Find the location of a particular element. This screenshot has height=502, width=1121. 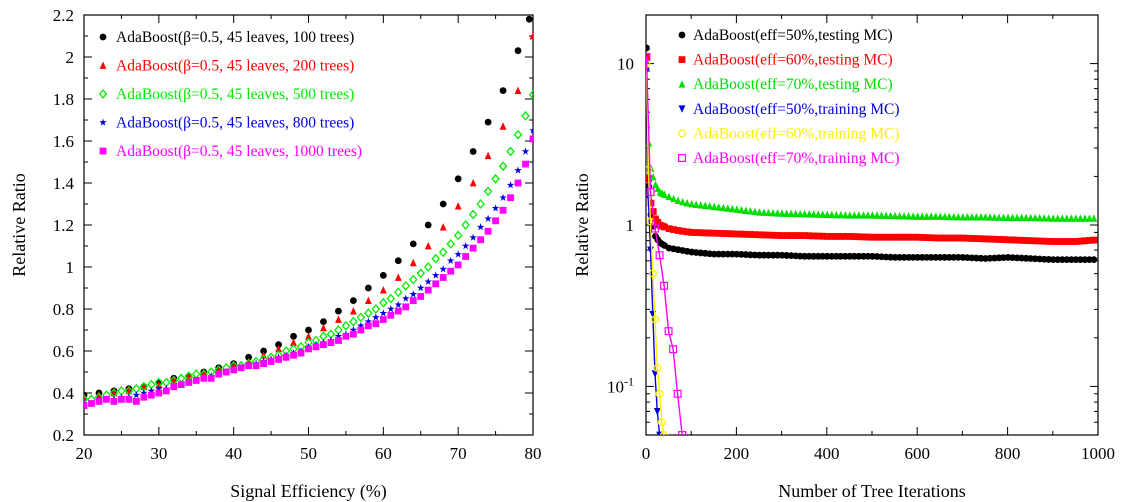

y-tick-label: 0.4 is located at coordinates (64, 393).